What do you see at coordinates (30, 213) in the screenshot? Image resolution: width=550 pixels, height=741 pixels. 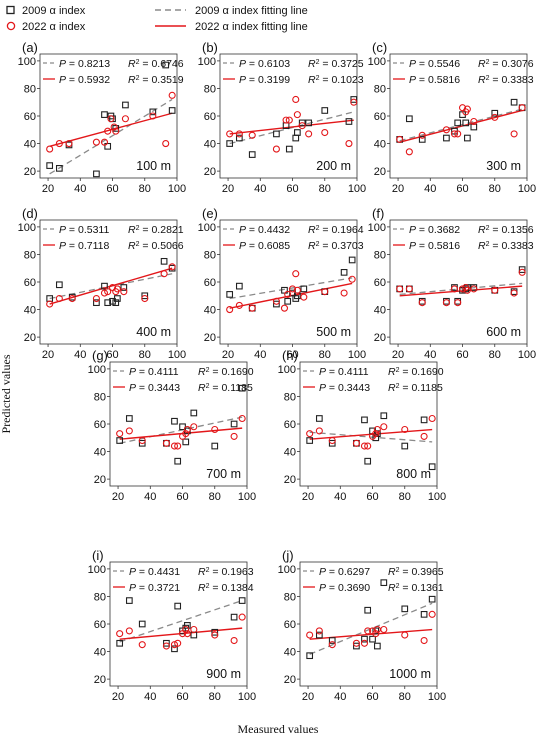 I see `panel-letter: (d)` at bounding box center [30, 213].